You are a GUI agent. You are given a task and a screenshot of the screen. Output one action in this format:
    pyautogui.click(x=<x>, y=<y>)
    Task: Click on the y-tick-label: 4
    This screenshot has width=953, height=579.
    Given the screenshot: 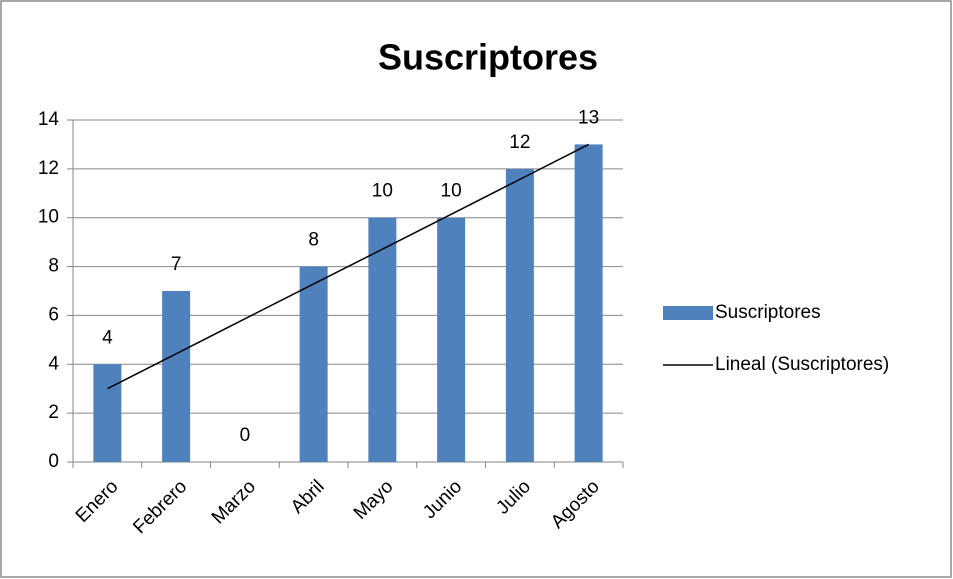 What is the action you would take?
    pyautogui.click(x=53, y=363)
    